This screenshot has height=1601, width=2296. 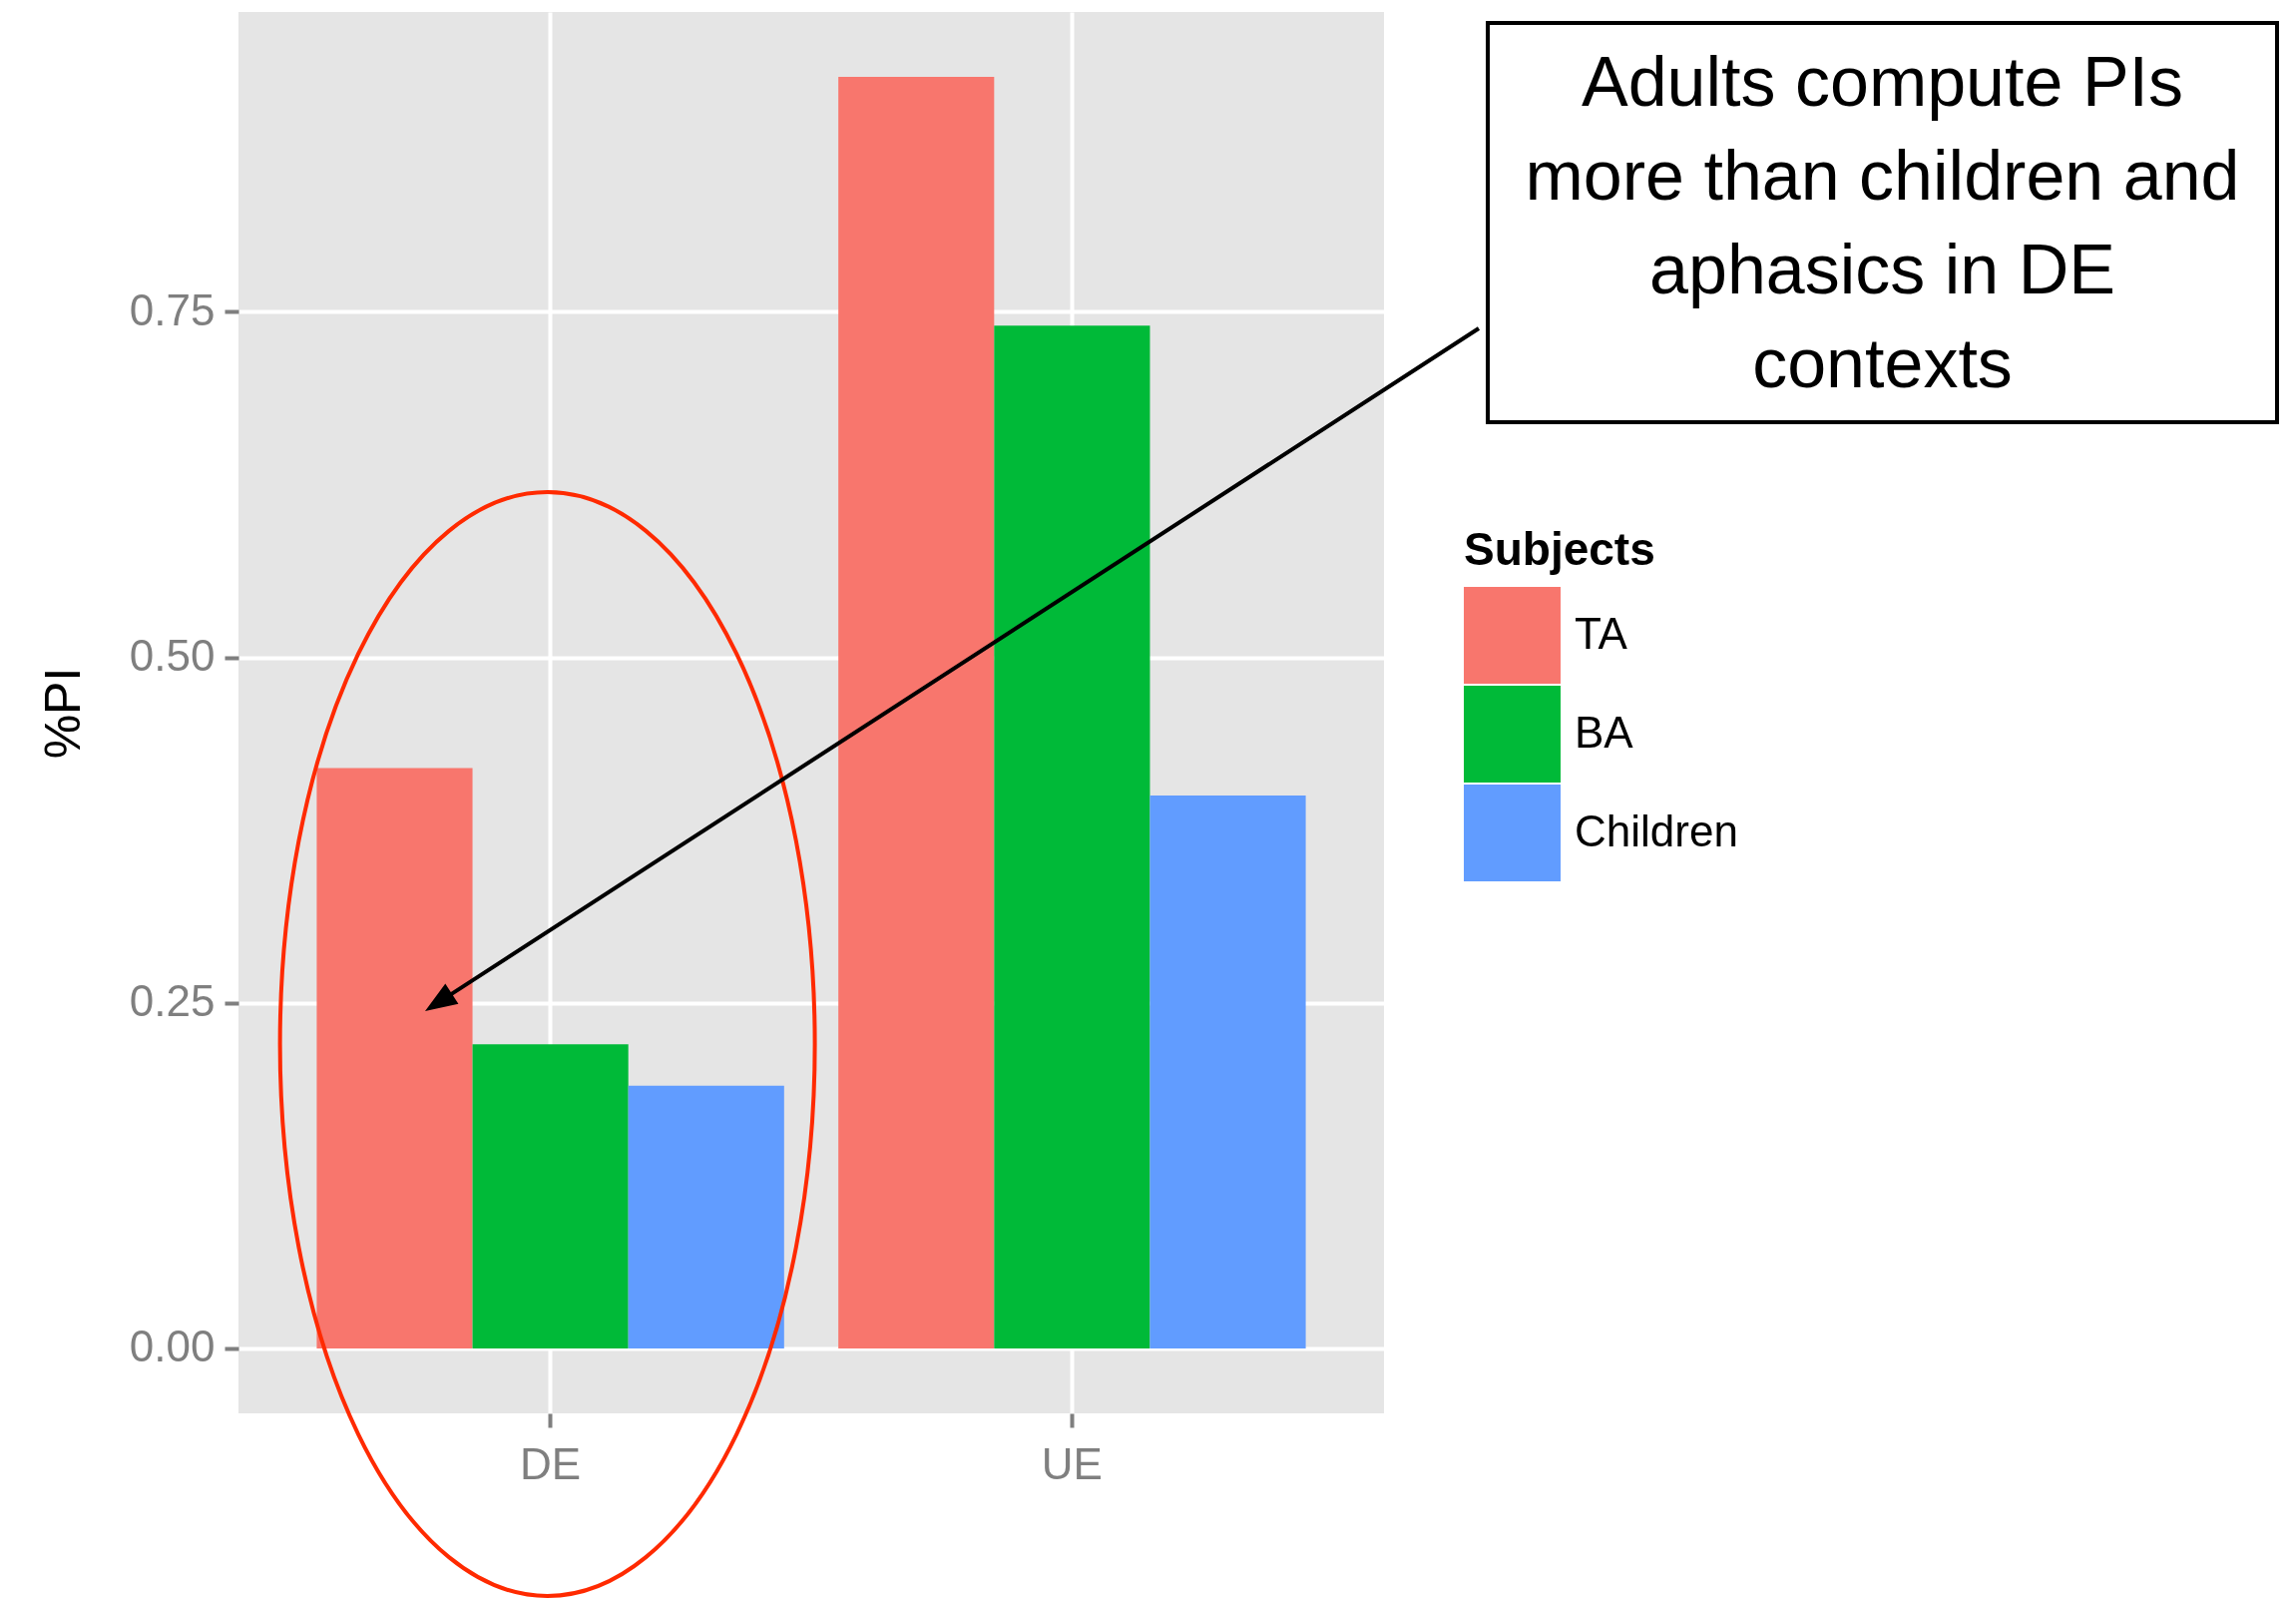 I want to click on legend-label: Children, so click(x=1656, y=830).